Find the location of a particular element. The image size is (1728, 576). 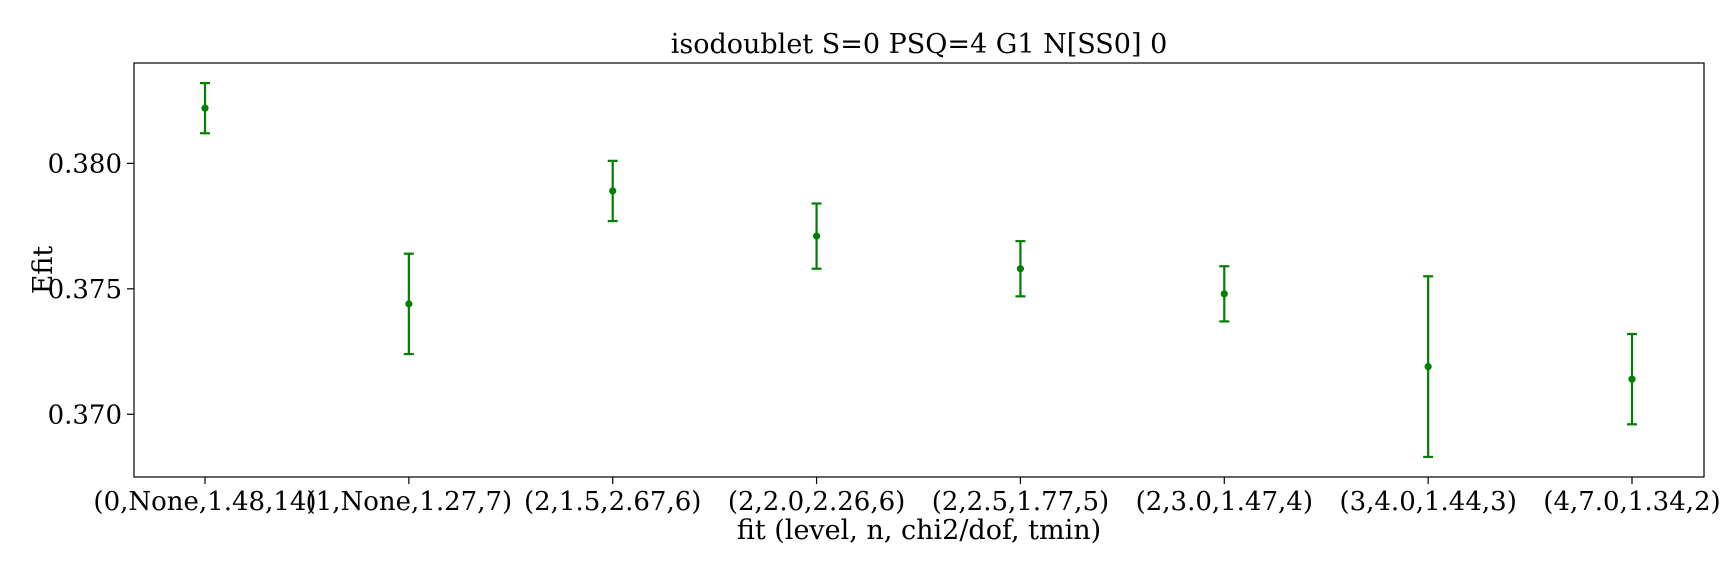

x-tick-label: (2,1.5,2.67,6) is located at coordinates (612, 502).